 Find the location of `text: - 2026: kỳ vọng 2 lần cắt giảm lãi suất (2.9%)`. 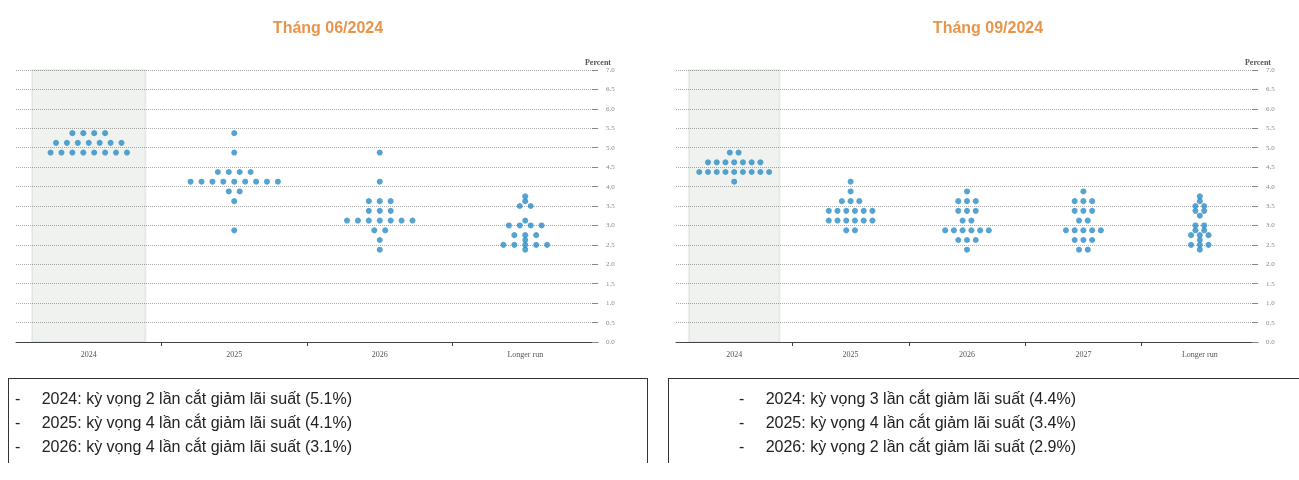

text: - 2026: kỳ vọng 2 lần cắt giảm lãi suất (2.9%) is located at coordinates (908, 446).